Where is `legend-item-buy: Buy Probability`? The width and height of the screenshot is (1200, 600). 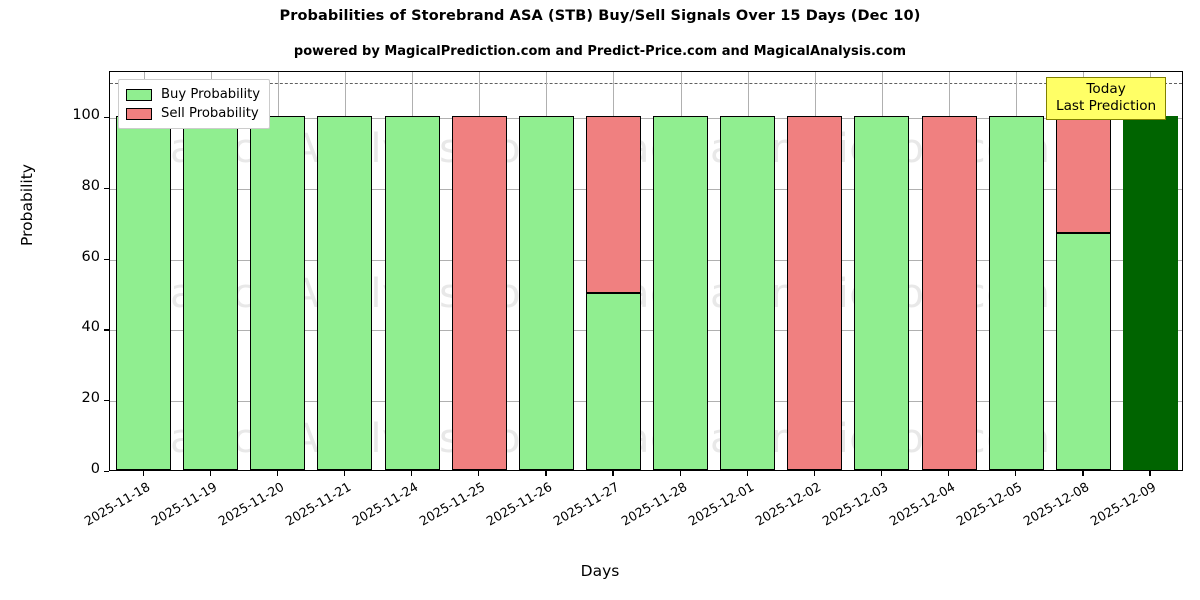 legend-item-buy: Buy Probability is located at coordinates (193, 94).